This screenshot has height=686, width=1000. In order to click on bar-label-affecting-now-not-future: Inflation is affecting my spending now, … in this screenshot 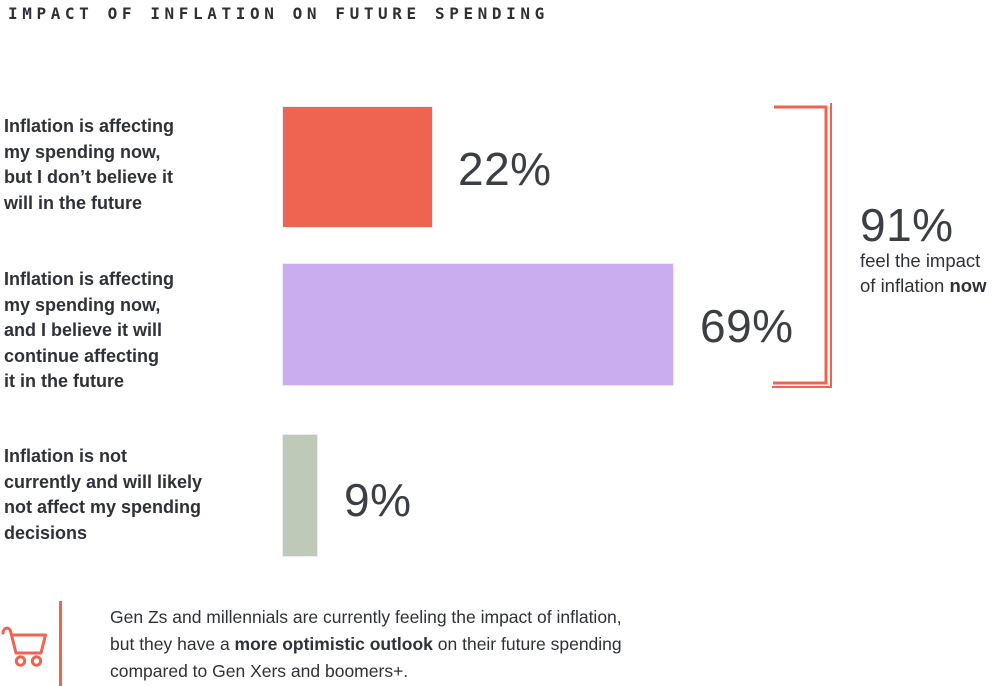, I will do `click(89, 164)`.